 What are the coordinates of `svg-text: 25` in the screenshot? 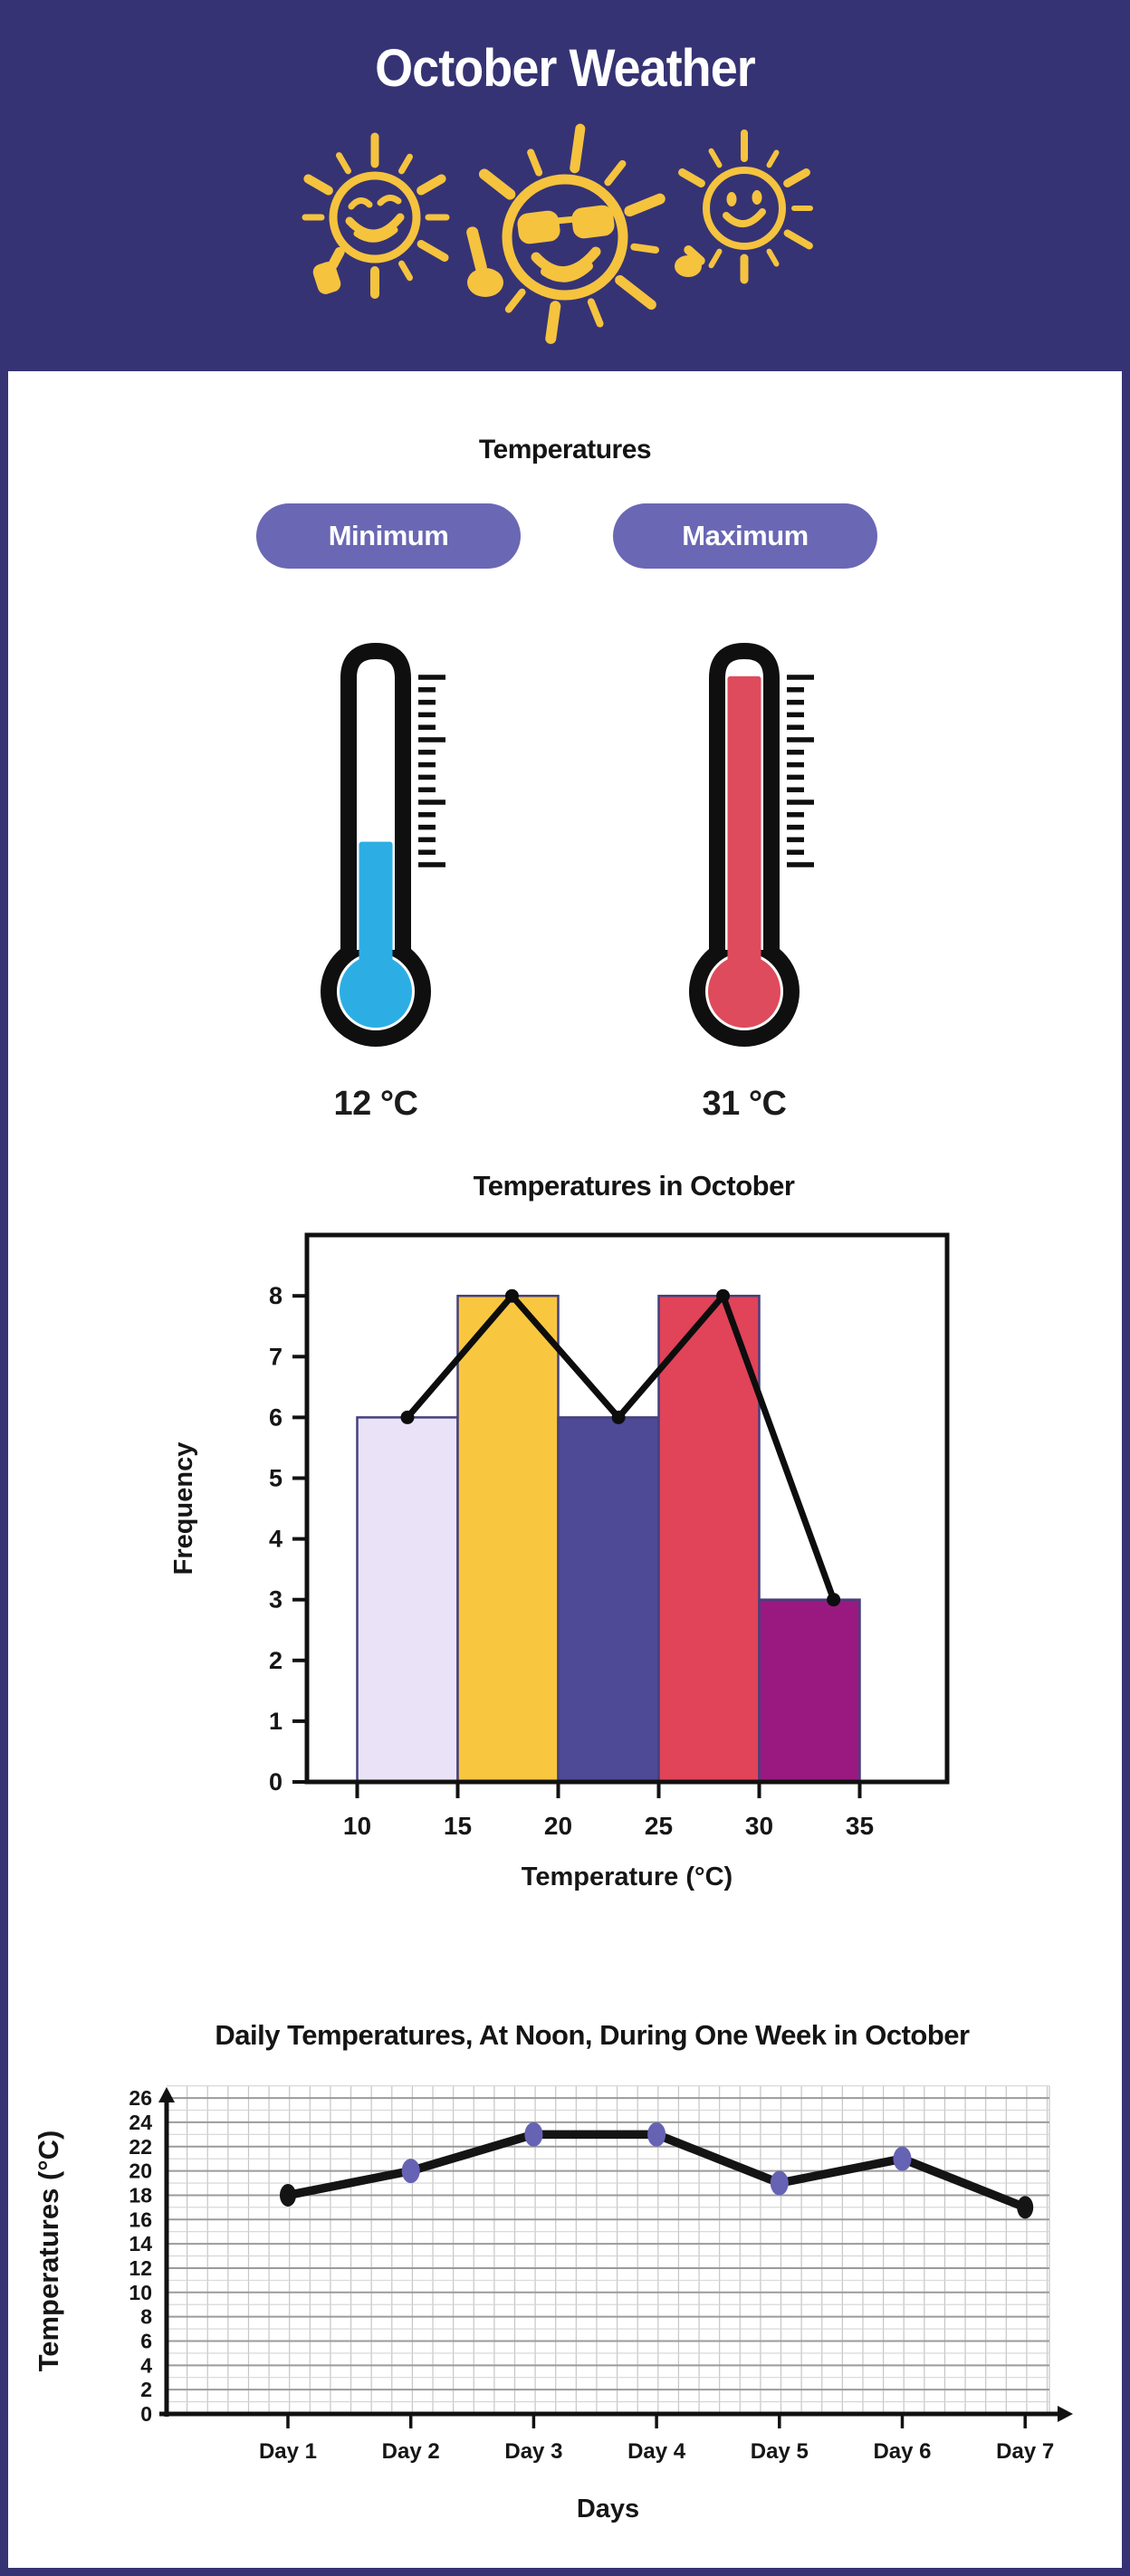 It's located at (659, 1826).